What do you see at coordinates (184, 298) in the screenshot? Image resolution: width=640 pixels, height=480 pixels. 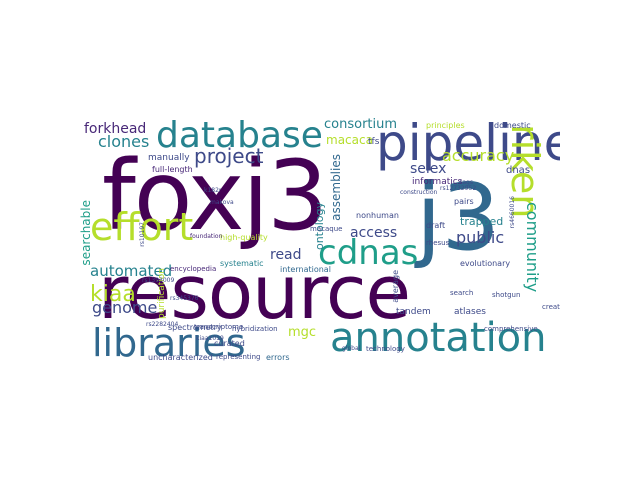 I see `word-rs345376: rs345376` at bounding box center [184, 298].